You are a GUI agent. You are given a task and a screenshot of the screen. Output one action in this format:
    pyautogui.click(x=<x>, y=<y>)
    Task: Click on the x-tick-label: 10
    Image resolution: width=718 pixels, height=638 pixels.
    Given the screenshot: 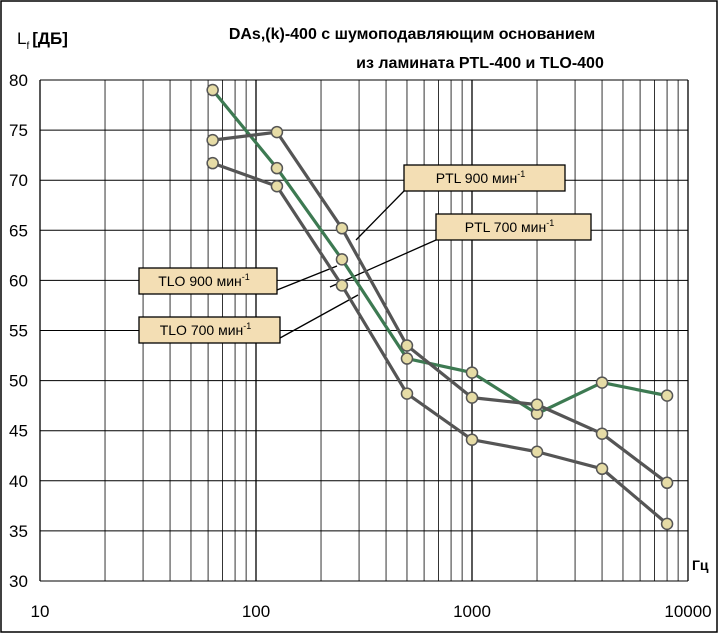 What is the action you would take?
    pyautogui.click(x=40, y=611)
    